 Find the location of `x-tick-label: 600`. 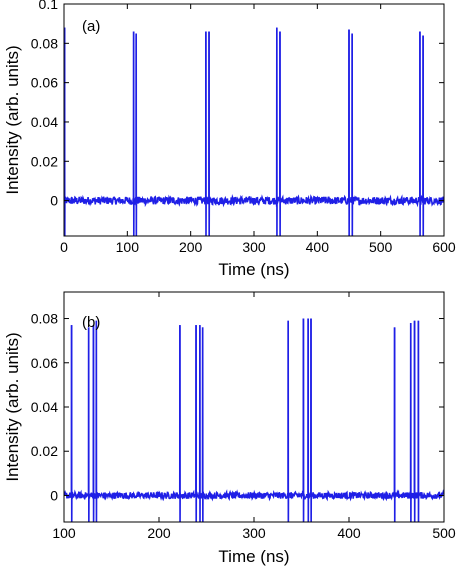

x-tick-label: 600 is located at coordinates (444, 247).